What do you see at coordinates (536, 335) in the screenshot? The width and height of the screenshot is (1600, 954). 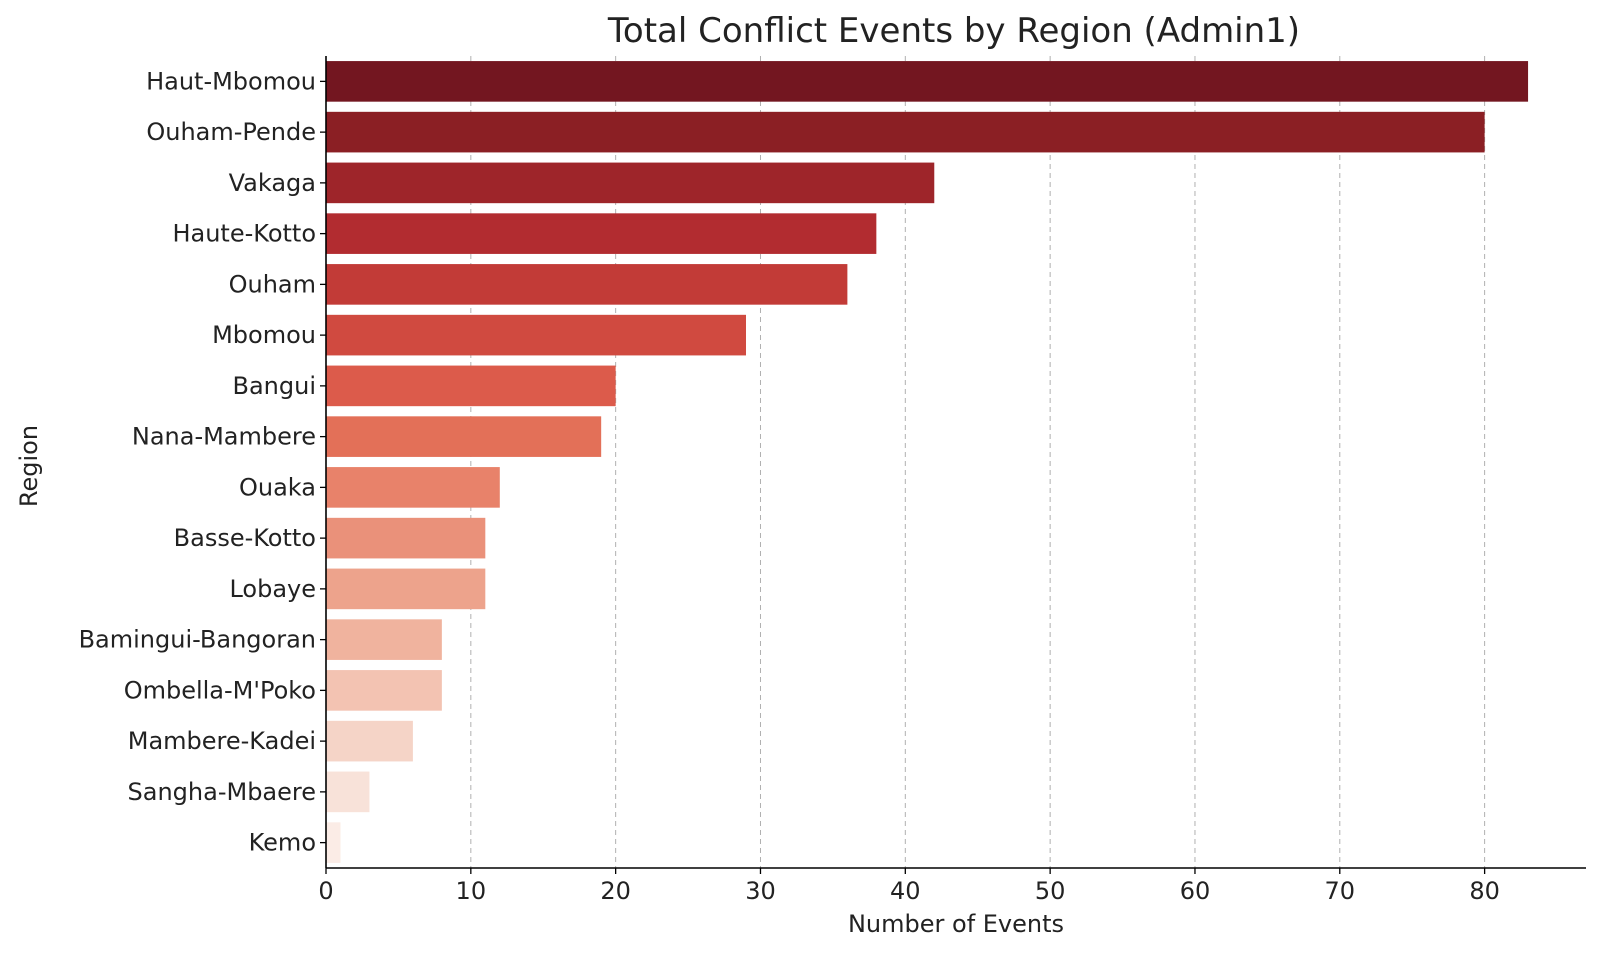 I see `bar-mbomou` at bounding box center [536, 335].